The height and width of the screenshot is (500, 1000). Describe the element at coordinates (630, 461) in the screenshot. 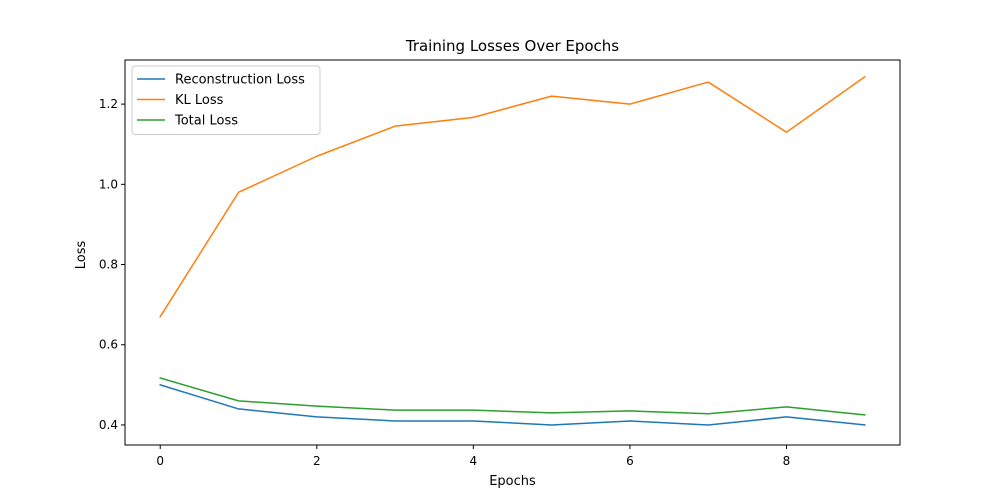

I see `x-tick-label: 6` at that location.